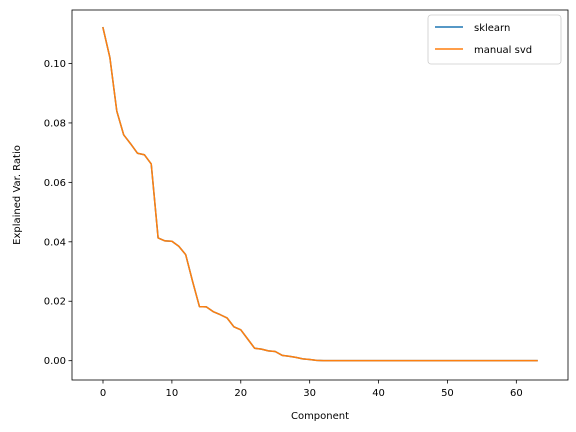  What do you see at coordinates (55, 123) in the screenshot?
I see `y-tick-label: 0.08` at bounding box center [55, 123].